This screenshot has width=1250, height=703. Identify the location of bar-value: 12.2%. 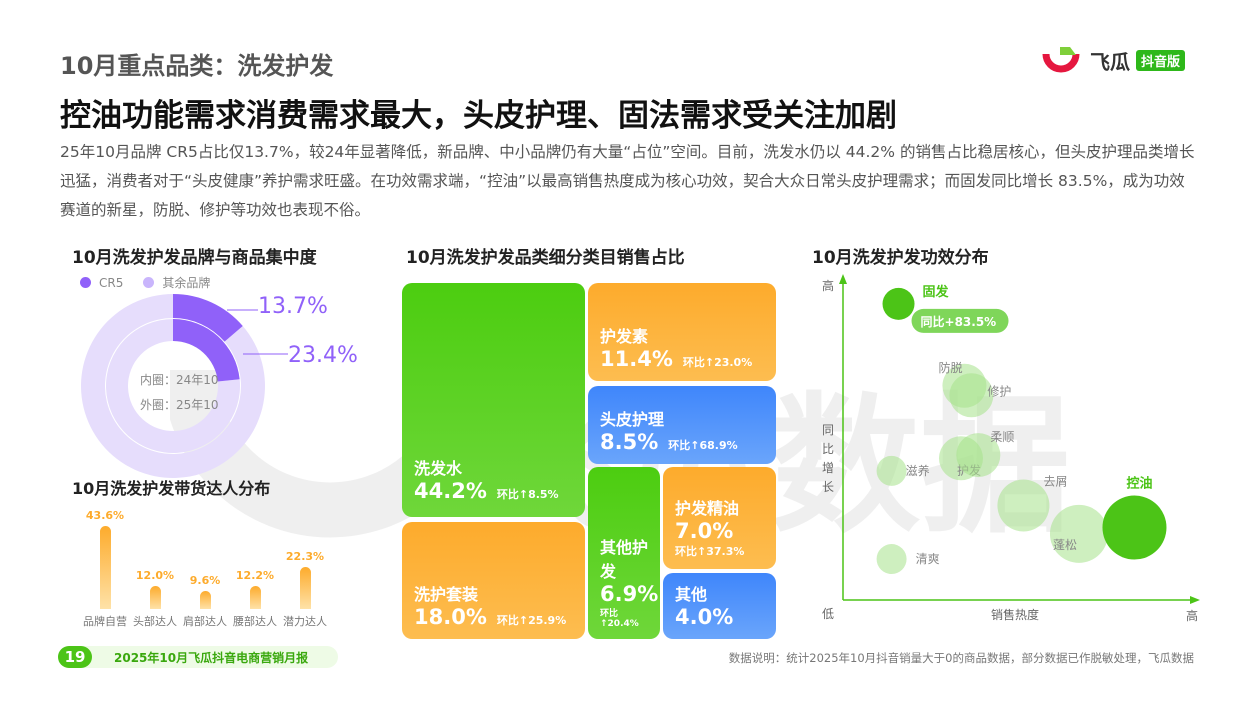
(255, 575).